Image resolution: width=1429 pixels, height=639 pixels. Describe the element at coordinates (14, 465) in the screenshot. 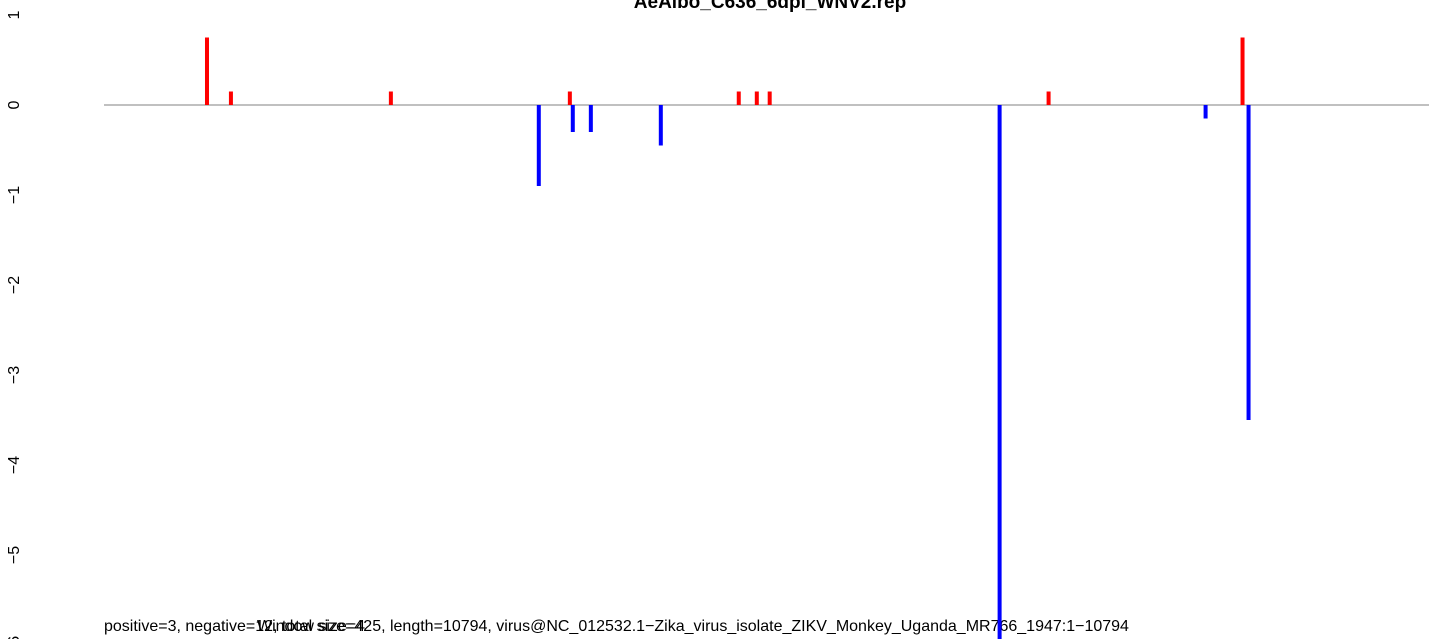

I see `y-tick-label: −4` at that location.